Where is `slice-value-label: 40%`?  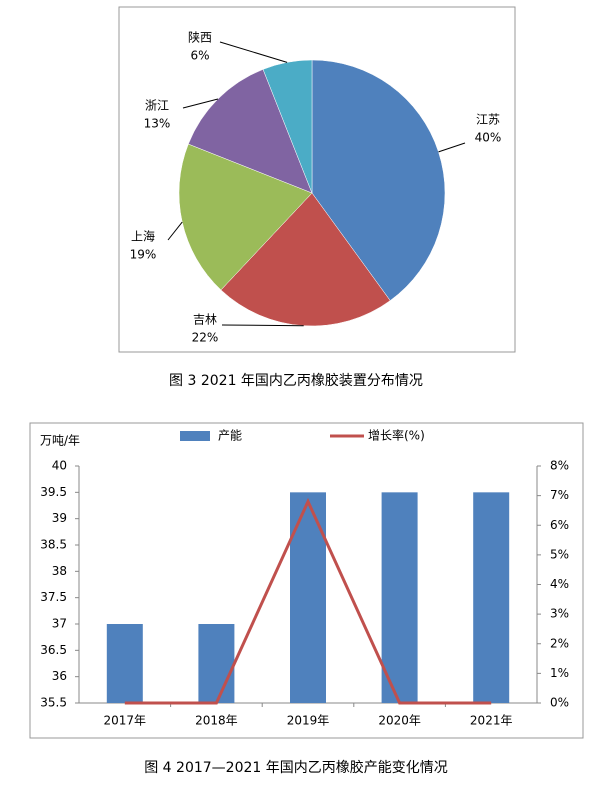
slice-value-label: 40% is located at coordinates (488, 138).